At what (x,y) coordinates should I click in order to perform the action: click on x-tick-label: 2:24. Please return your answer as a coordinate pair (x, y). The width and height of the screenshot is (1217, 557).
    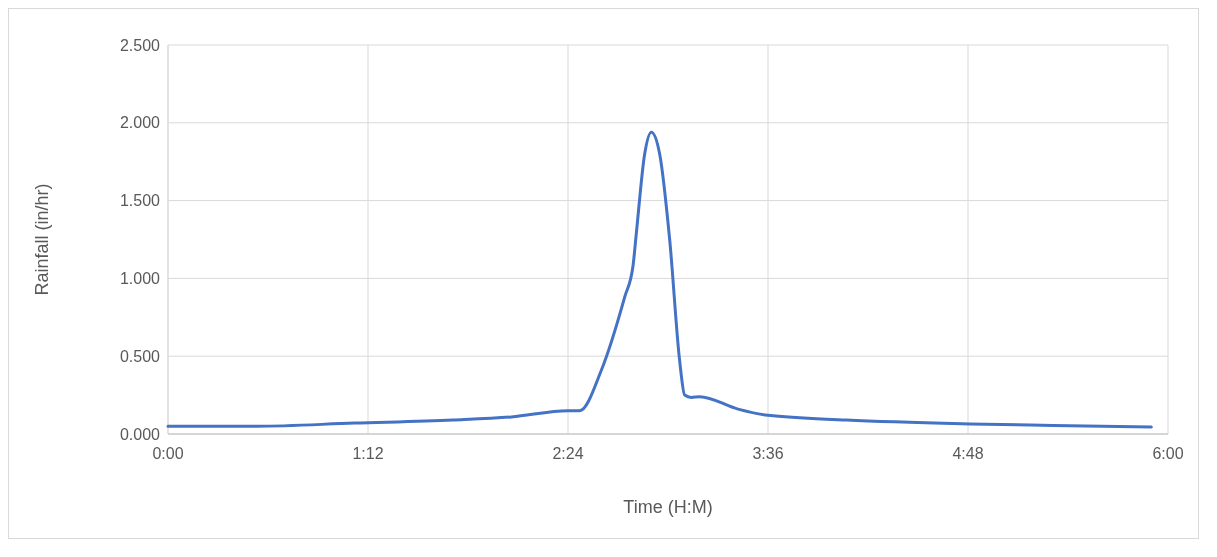
    Looking at the image, I should click on (568, 453).